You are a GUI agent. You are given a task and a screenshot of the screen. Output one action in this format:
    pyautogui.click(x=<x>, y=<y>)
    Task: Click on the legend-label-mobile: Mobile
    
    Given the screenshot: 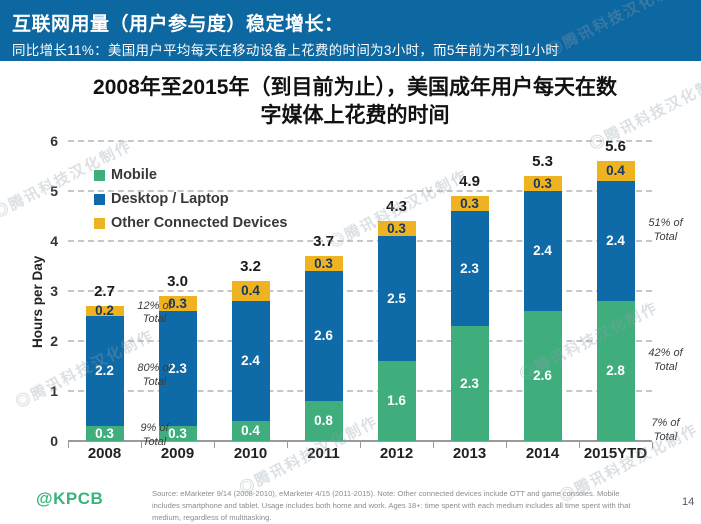 What is the action you would take?
    pyautogui.click(x=134, y=175)
    